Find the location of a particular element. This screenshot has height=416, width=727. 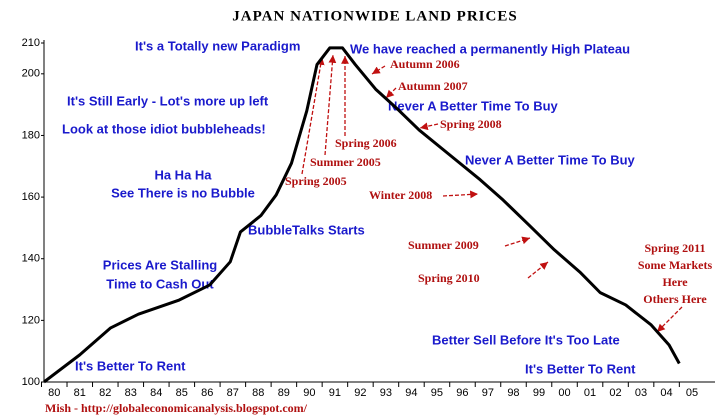

y-tick-label: 180 is located at coordinates (31, 135).